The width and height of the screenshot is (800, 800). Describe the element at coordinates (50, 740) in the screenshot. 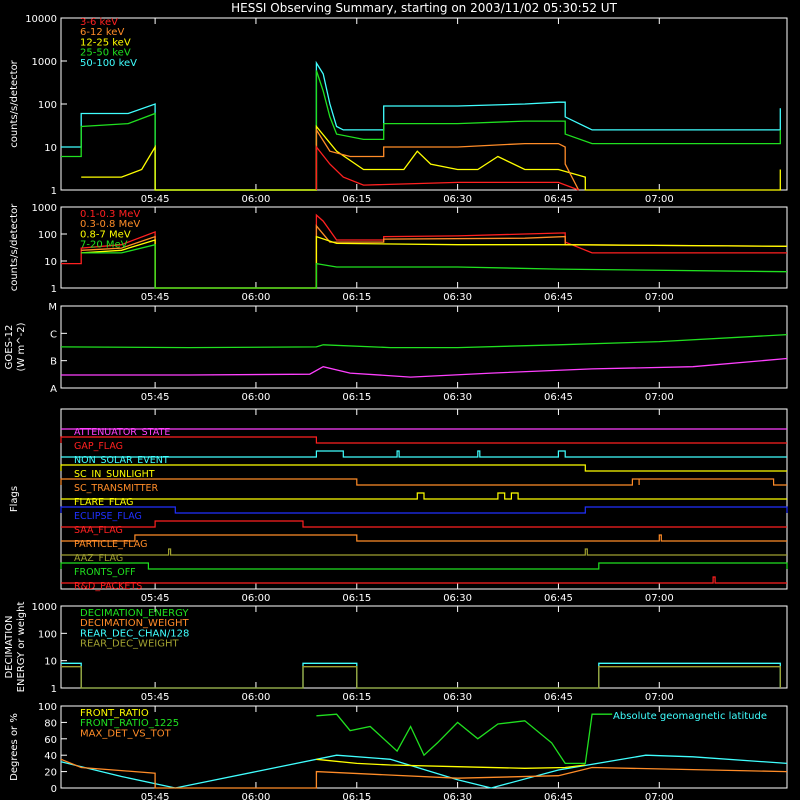

I see `y-tick-label: 60` at that location.